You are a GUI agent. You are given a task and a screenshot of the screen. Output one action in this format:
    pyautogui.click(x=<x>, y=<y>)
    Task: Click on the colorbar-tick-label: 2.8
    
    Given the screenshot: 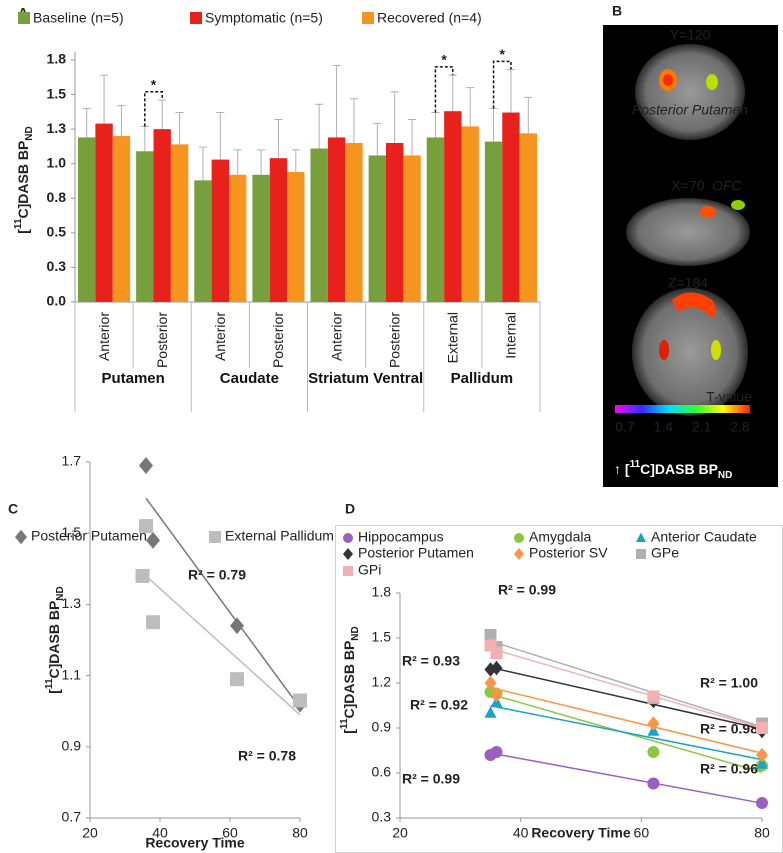 What is the action you would take?
    pyautogui.click(x=740, y=427)
    